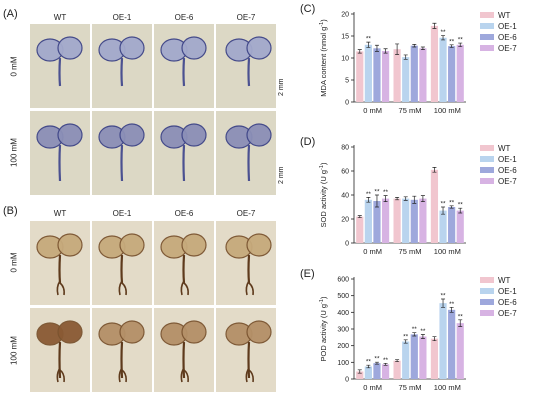  I want to click on y-tick-label: 10, so click(345, 59).